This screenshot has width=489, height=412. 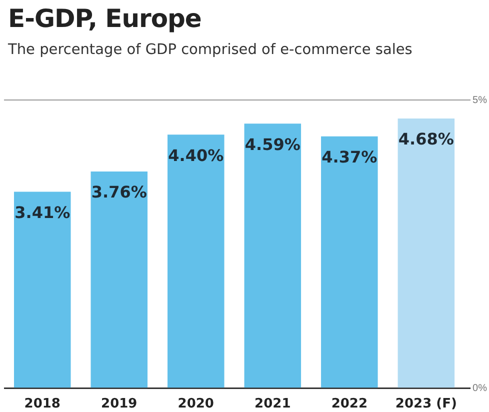 What do you see at coordinates (426, 139) in the screenshot?
I see `data-label: 4.68%` at bounding box center [426, 139].